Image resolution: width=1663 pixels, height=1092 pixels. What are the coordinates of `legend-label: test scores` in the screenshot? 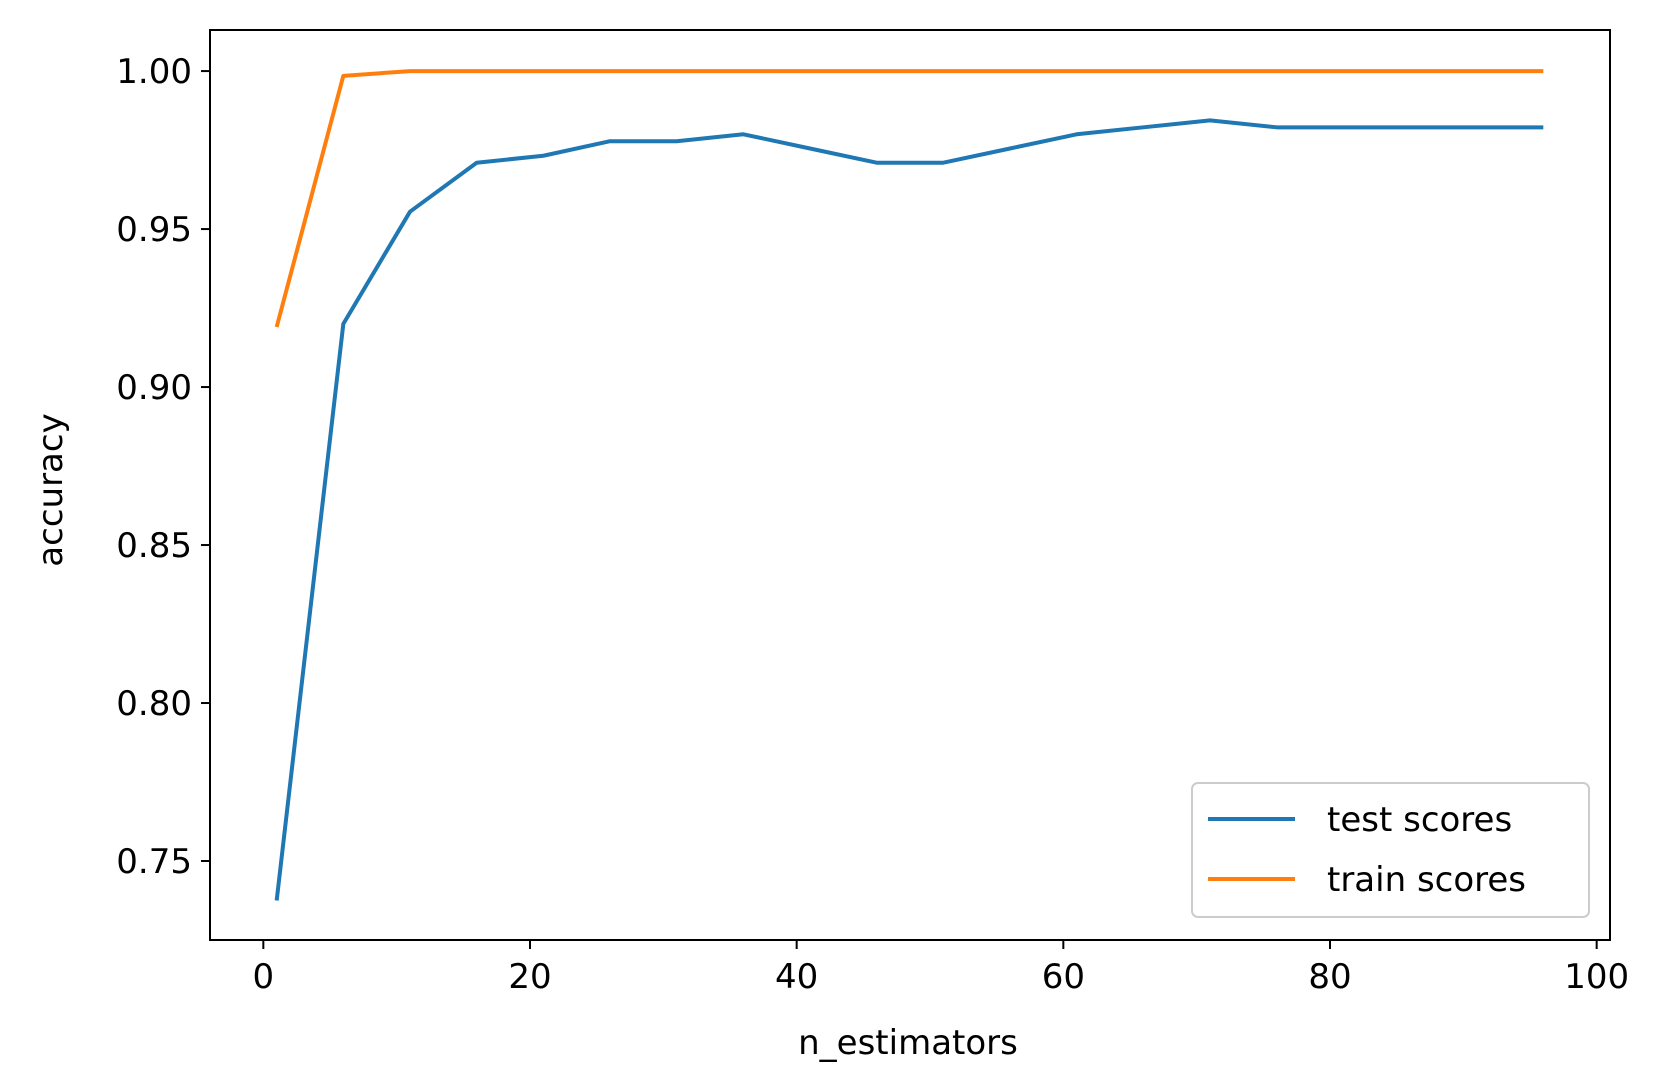 It's located at (1419, 820).